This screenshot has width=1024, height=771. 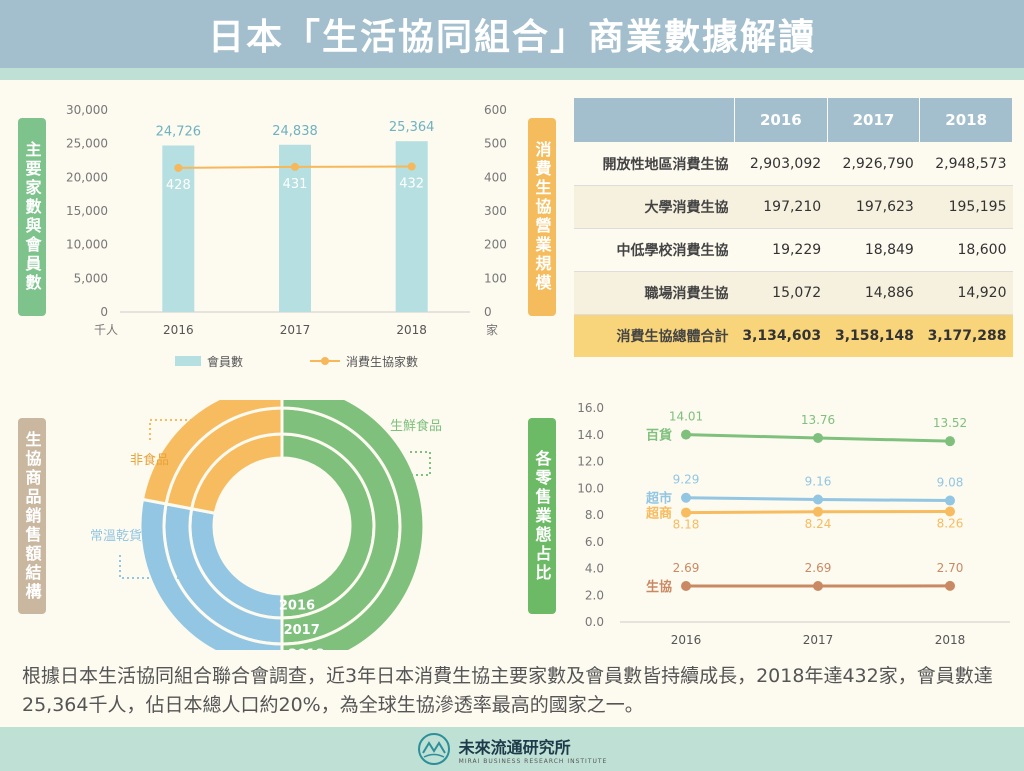 I want to click on point-value-label: 13.52, so click(x=950, y=423).